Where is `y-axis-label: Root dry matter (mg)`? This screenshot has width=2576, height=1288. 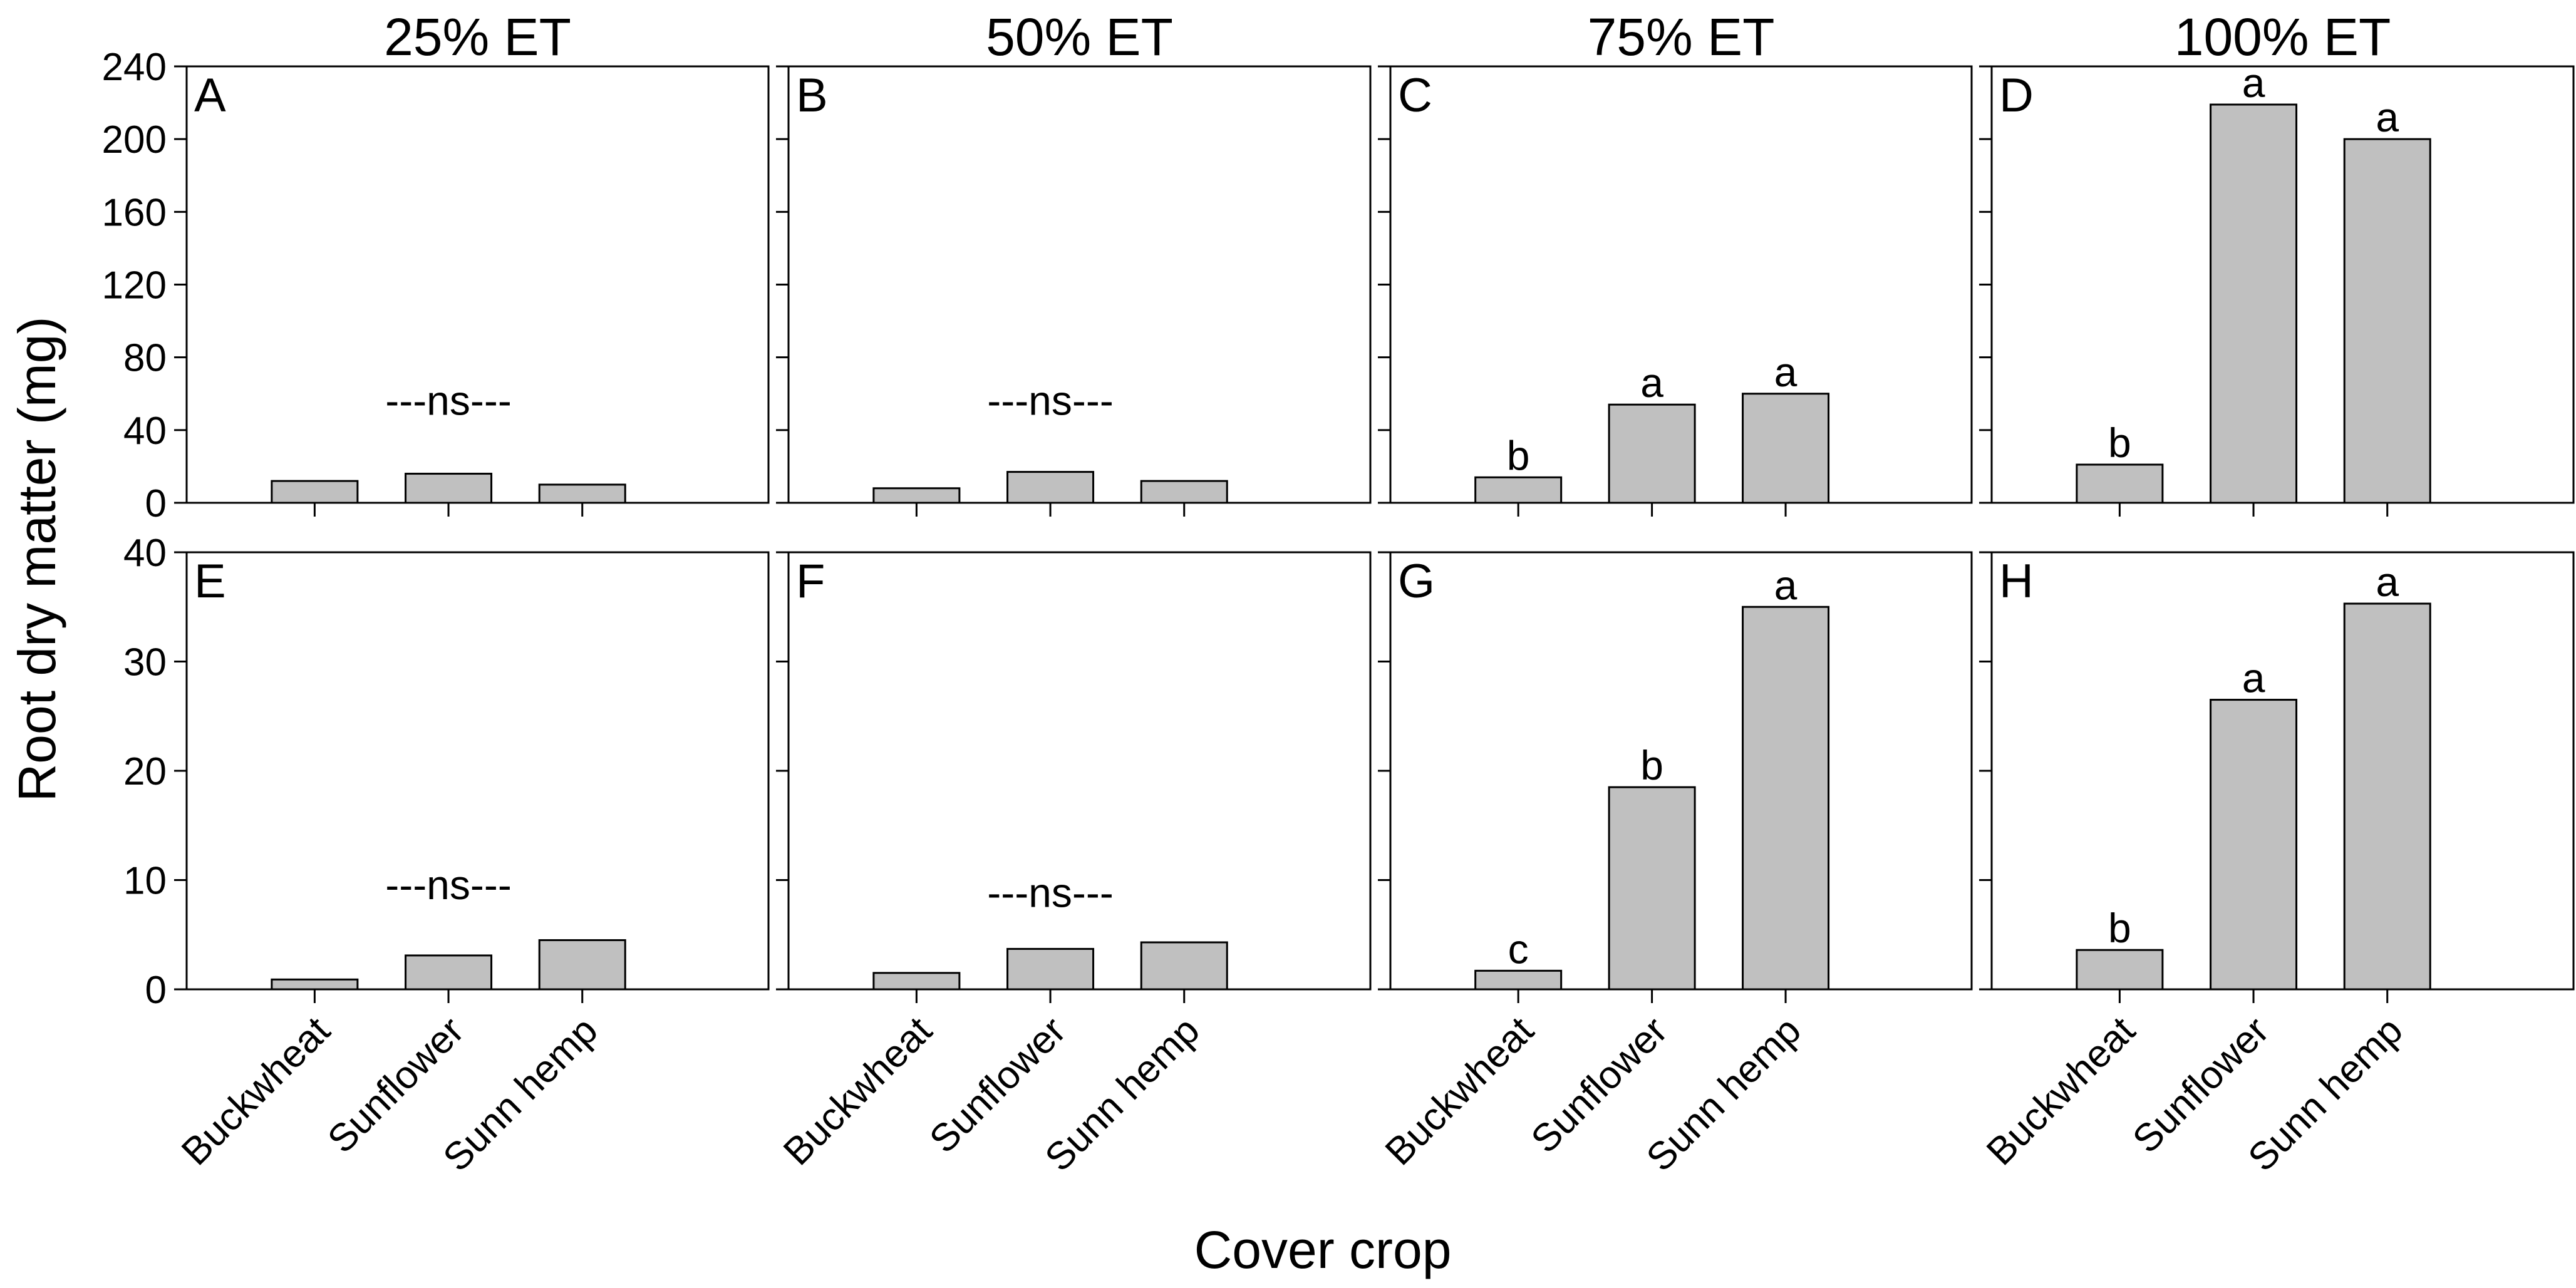 y-axis-label: Root dry matter (mg) is located at coordinates (37, 559).